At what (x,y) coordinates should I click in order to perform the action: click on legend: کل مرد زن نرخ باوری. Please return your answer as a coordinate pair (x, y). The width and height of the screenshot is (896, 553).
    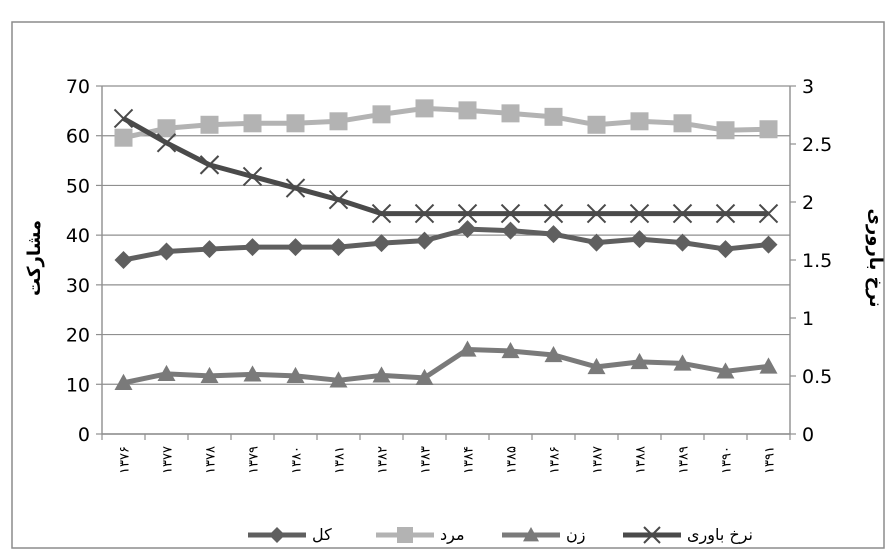
    Looking at the image, I should click on (500, 535).